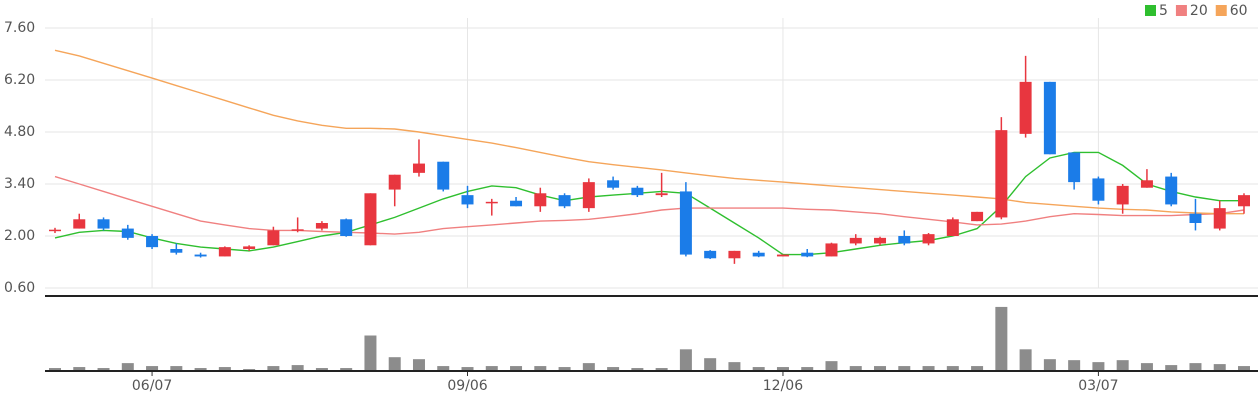  I want to click on legend-label: 20, so click(1199, 11).